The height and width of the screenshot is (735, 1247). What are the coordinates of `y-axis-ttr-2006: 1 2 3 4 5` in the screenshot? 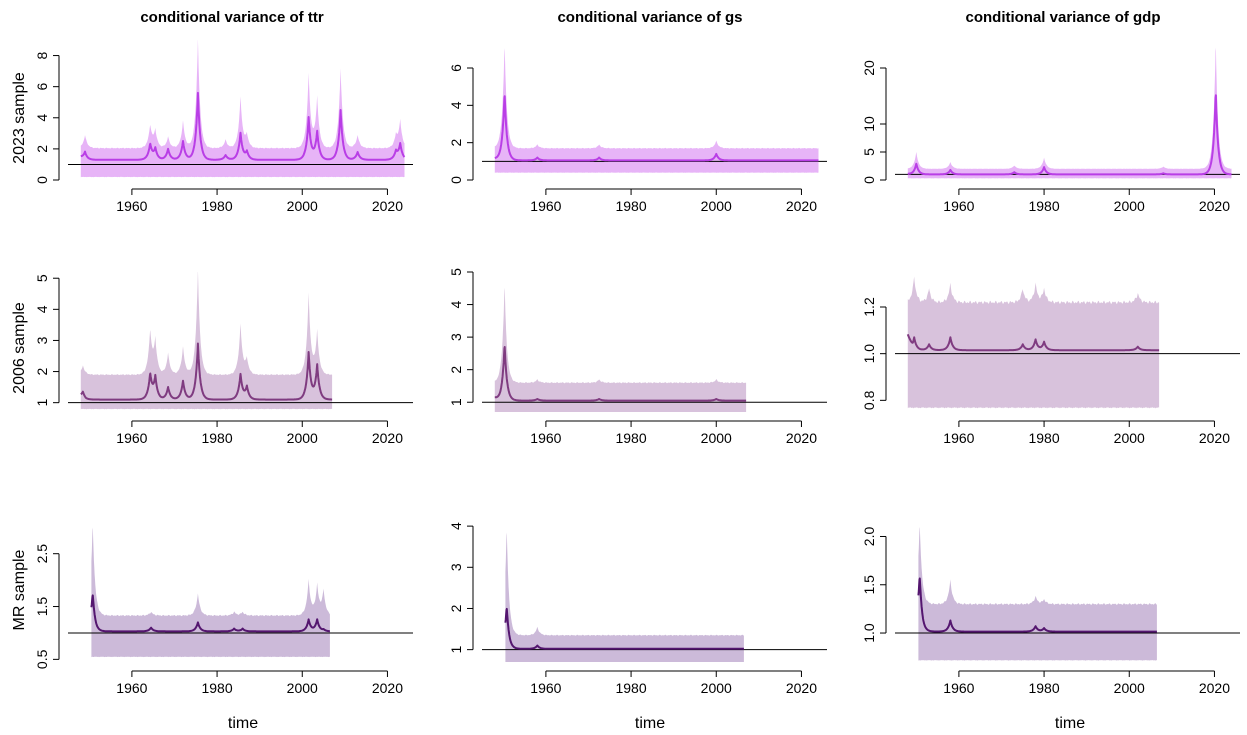 It's located at (47, 340).